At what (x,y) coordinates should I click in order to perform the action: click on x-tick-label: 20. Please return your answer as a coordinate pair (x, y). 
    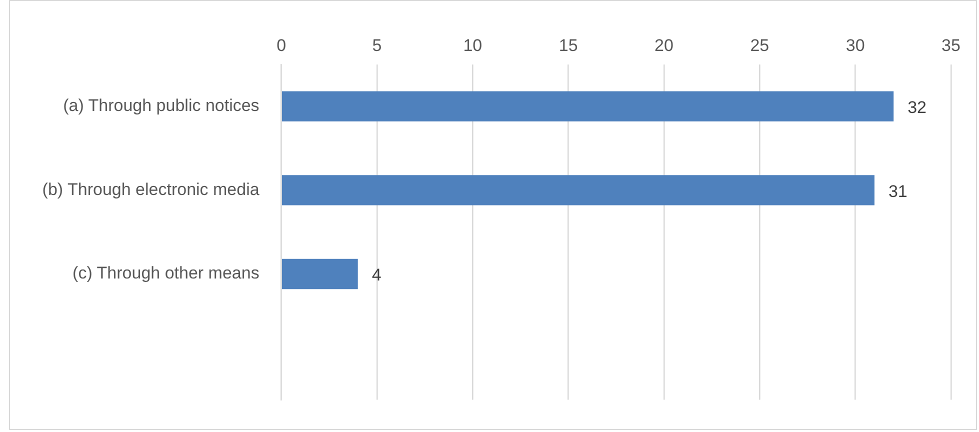
    Looking at the image, I should click on (664, 45).